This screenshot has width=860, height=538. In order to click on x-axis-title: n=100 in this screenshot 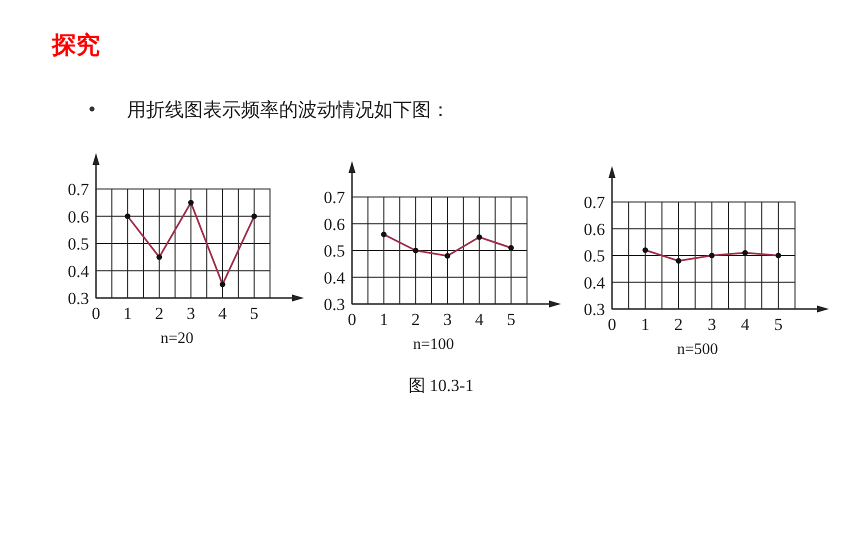, I will do `click(433, 344)`.